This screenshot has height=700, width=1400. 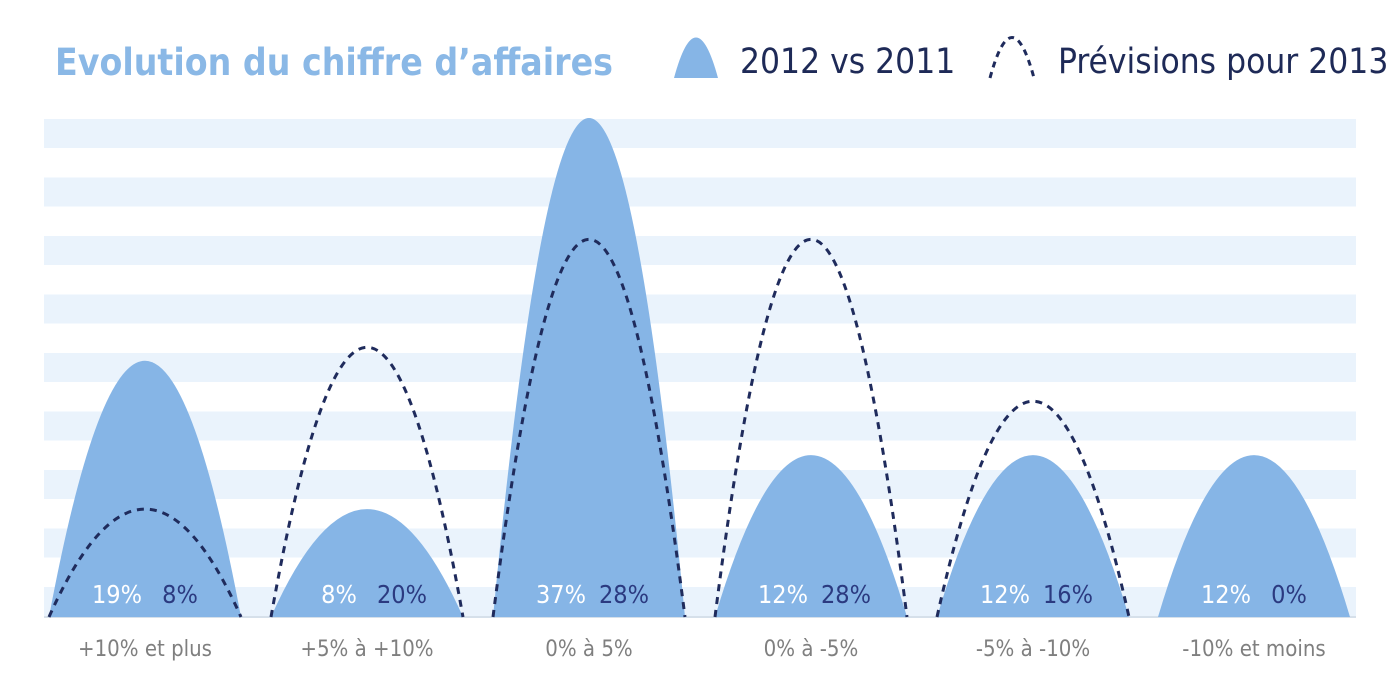 What do you see at coordinates (811, 649) in the screenshot?
I see `category-label-4: 0% à -5%` at bounding box center [811, 649].